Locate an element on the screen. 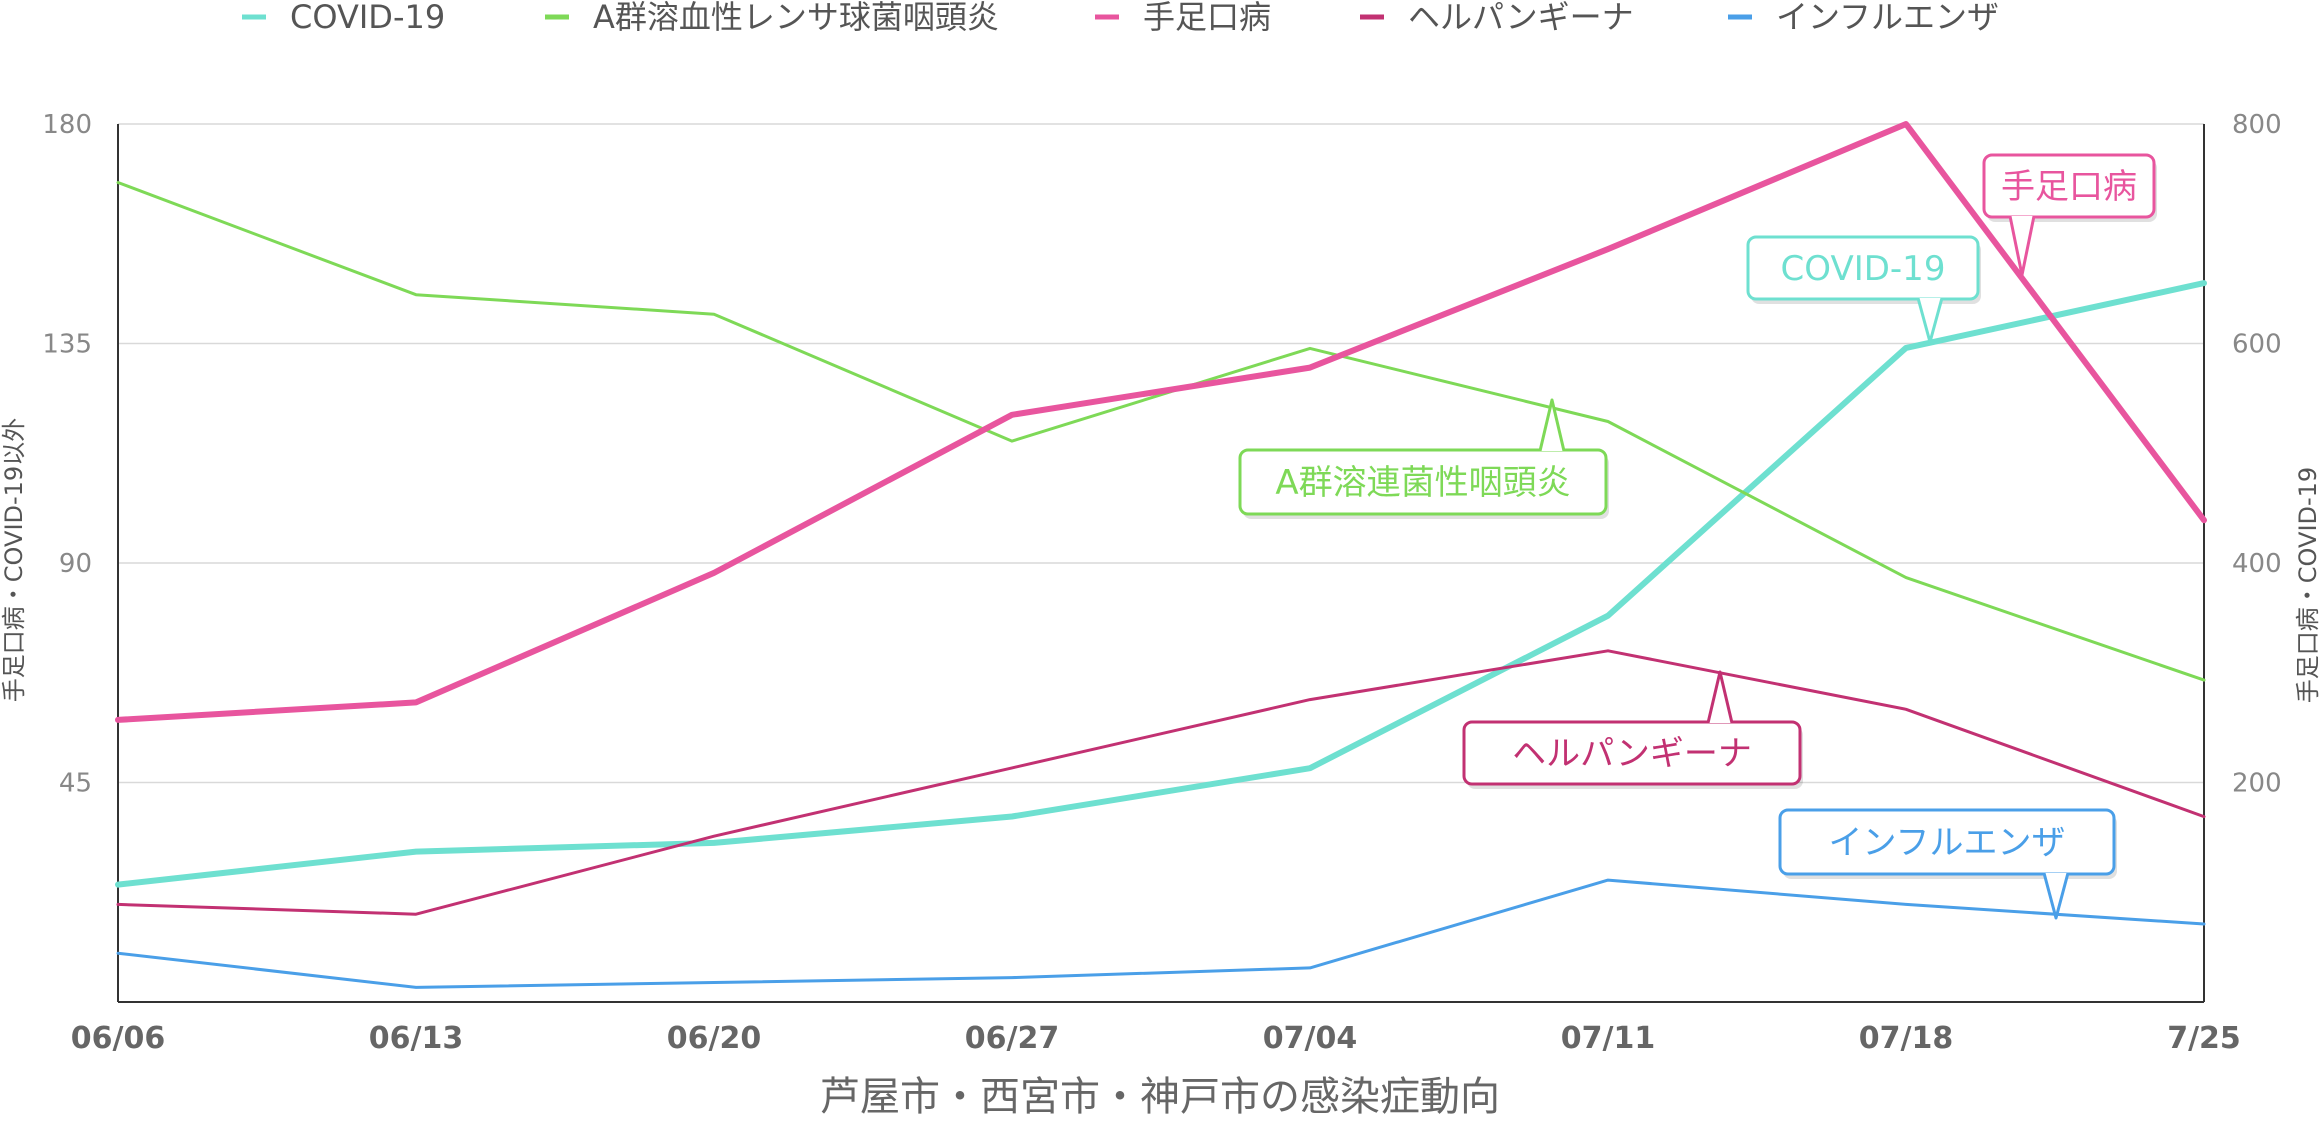  legend-item: ヘルパンギーナ is located at coordinates (1497, 18).